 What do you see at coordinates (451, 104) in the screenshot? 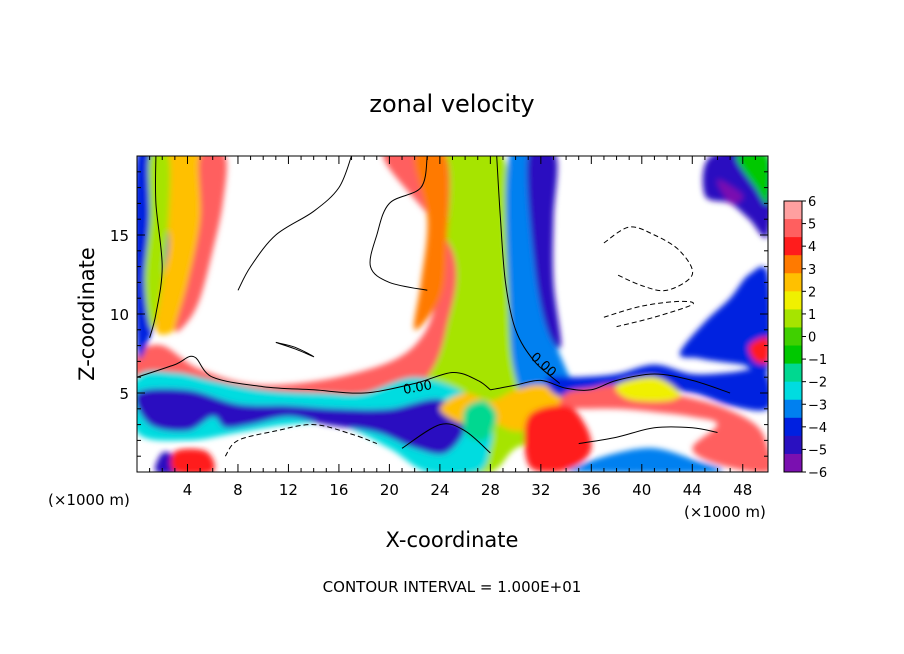
I see `chart-title: zonal velocity` at bounding box center [451, 104].